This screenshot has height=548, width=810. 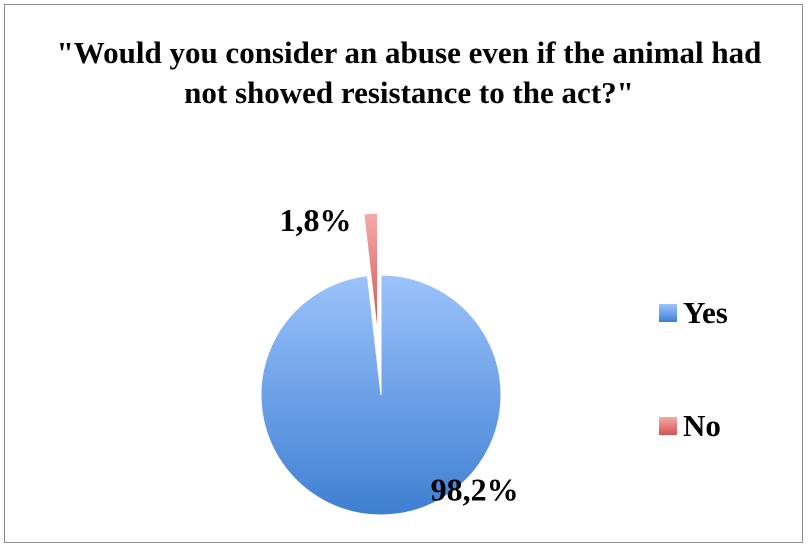 I want to click on legend-item-no: No, so click(x=690, y=426).